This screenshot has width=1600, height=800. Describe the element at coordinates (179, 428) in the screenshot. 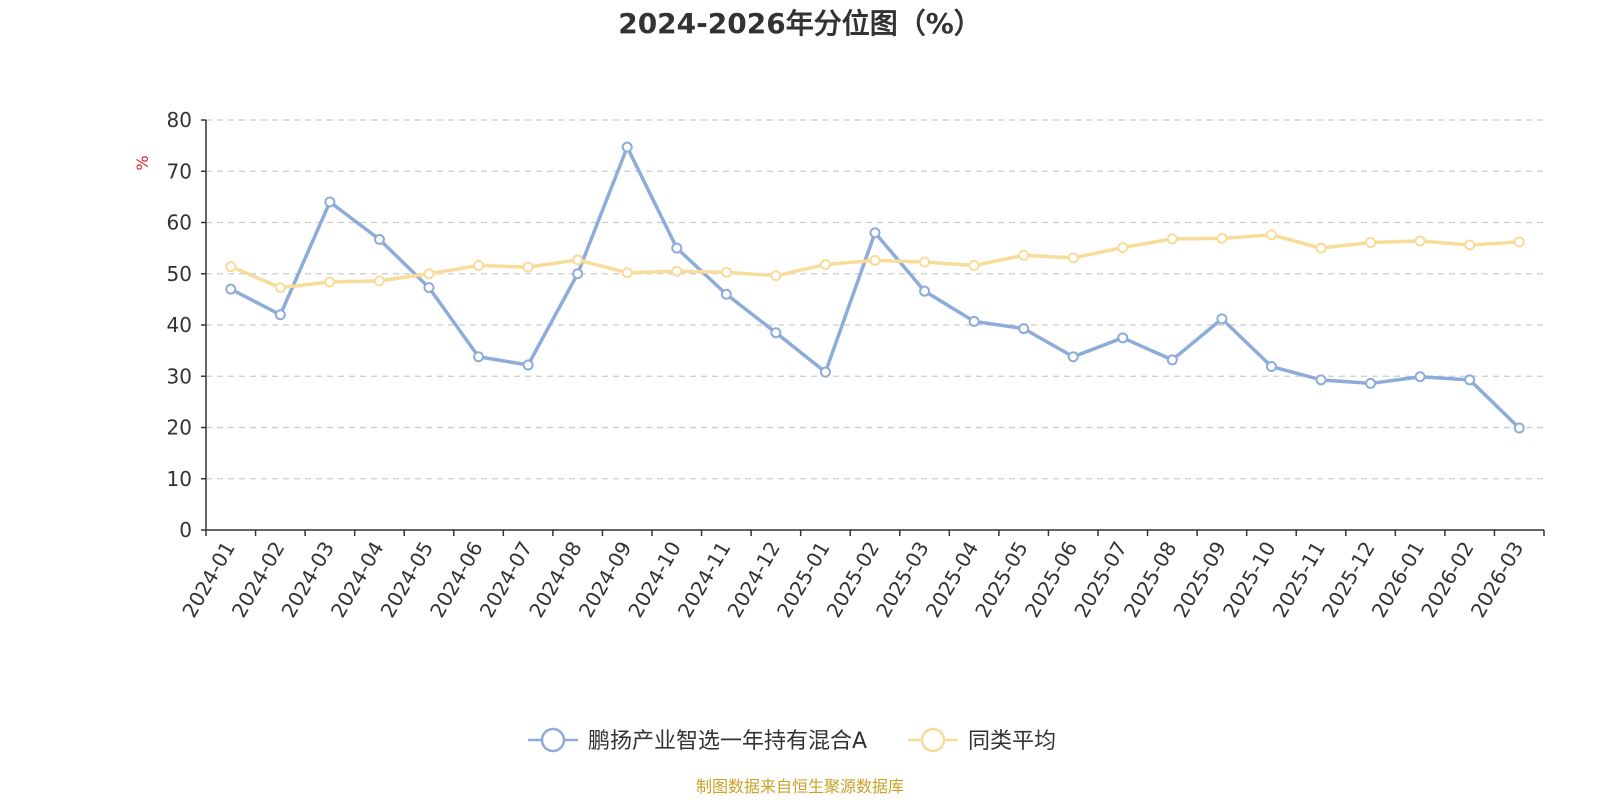

I see `y-tick-label: 20` at that location.